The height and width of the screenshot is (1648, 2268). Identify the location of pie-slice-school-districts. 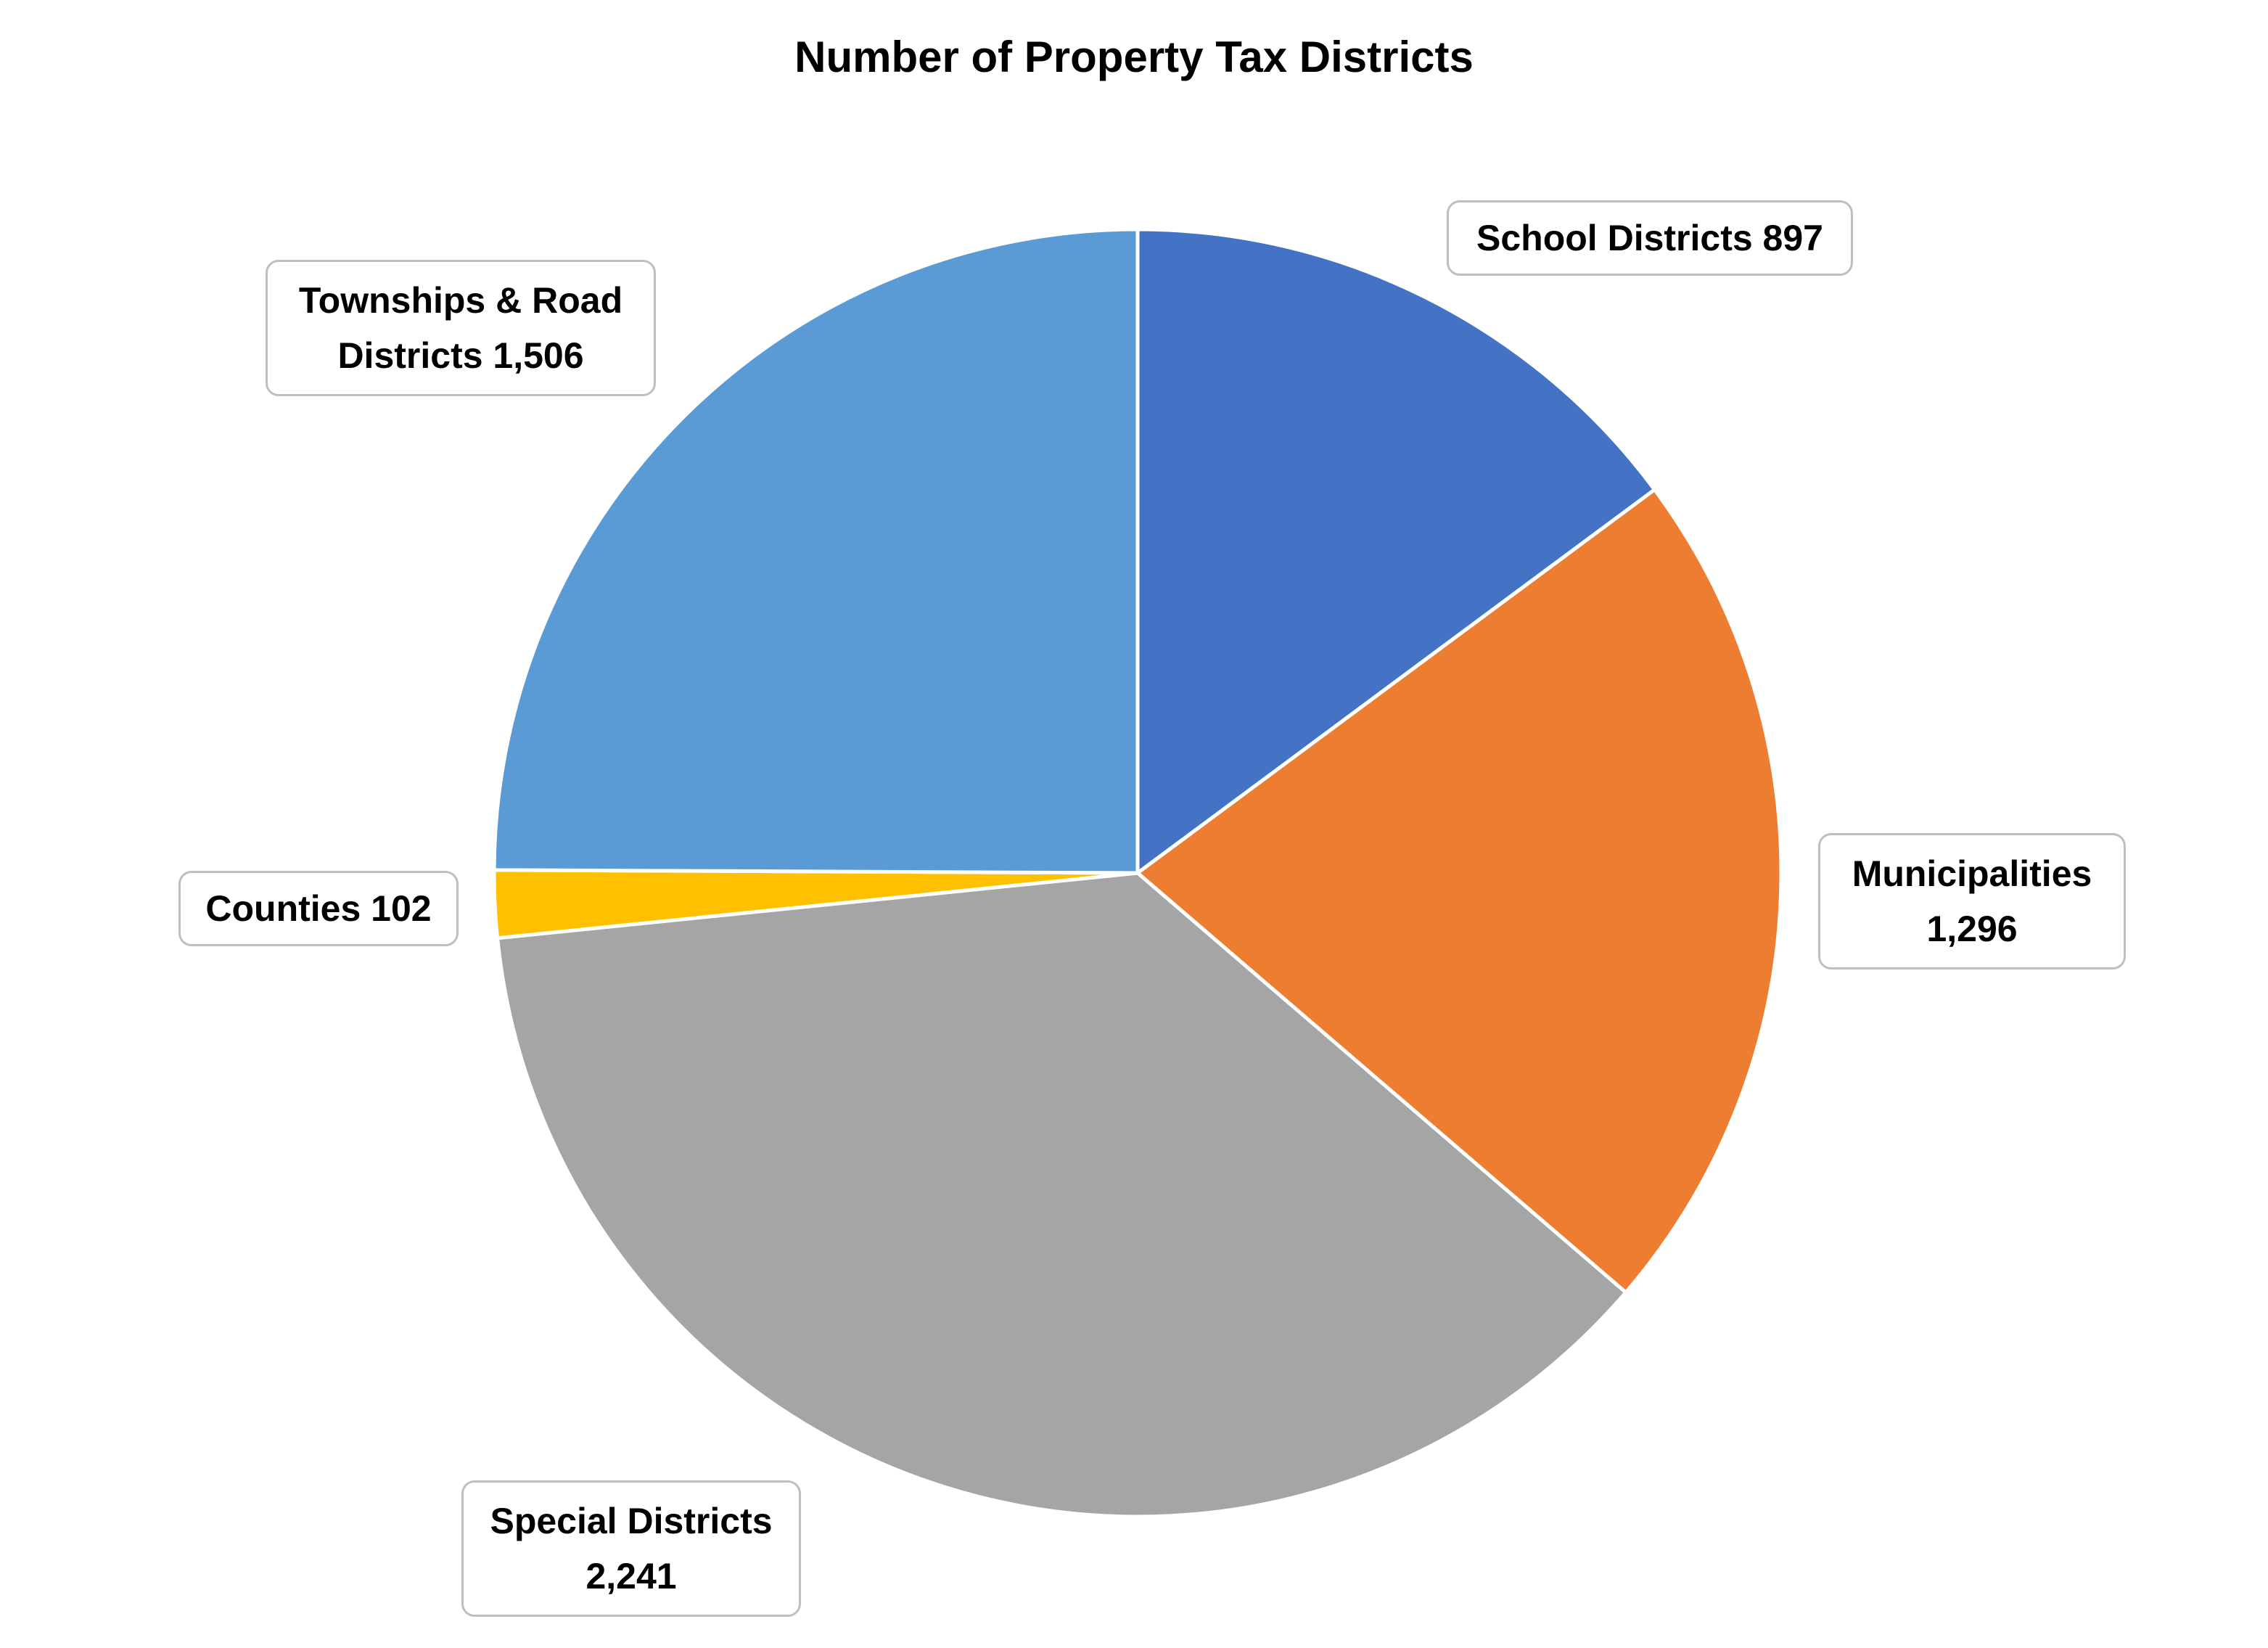
(1396, 551).